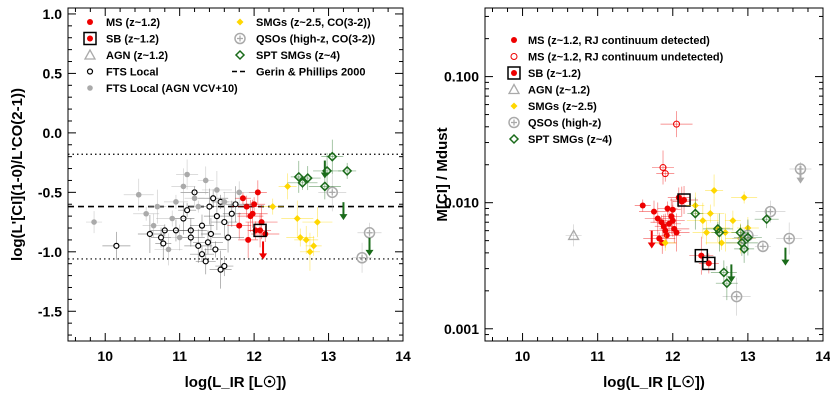 This screenshot has height=406, width=830. Describe the element at coordinates (53, 14) in the screenshot. I see `y-tick-label: 1.0` at that location.